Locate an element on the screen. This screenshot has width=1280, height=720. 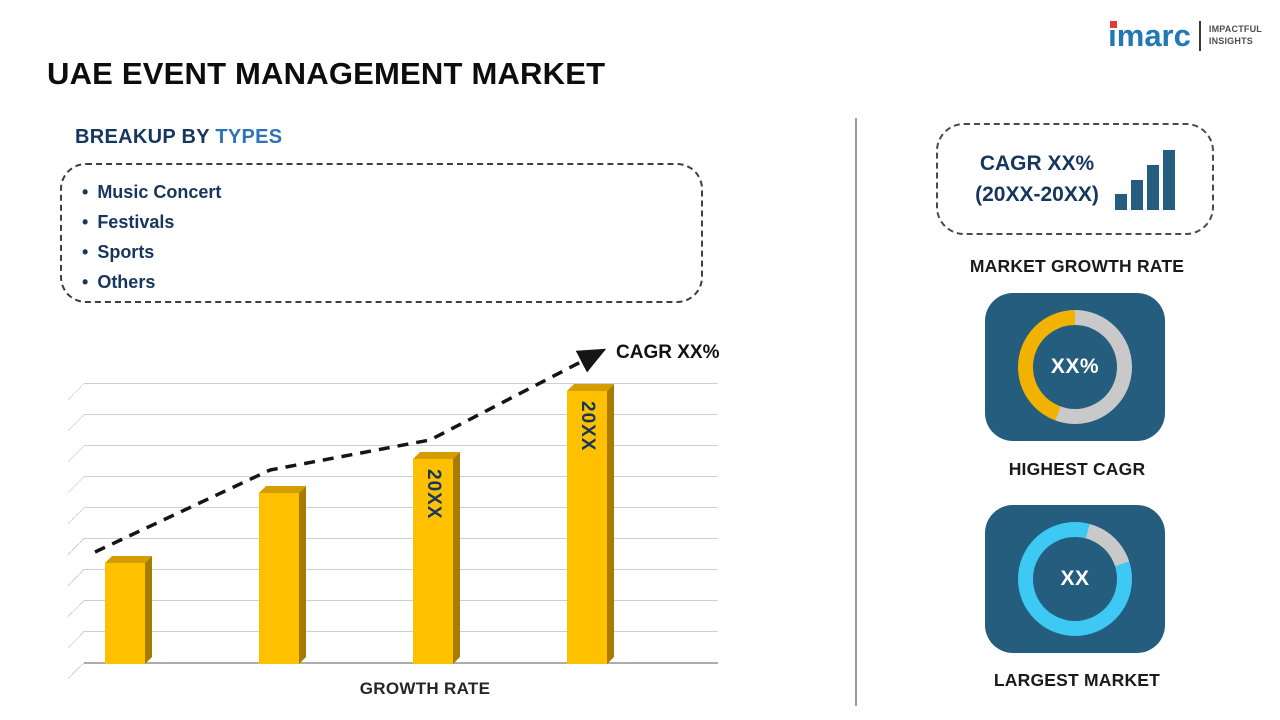
cagr-annotation: CAGR XX% is located at coordinates (668, 352).